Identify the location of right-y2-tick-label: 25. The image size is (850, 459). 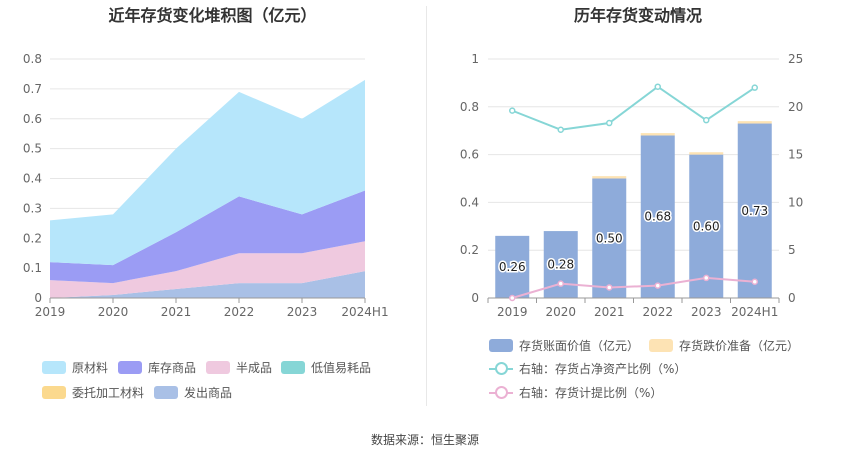
(795, 59).